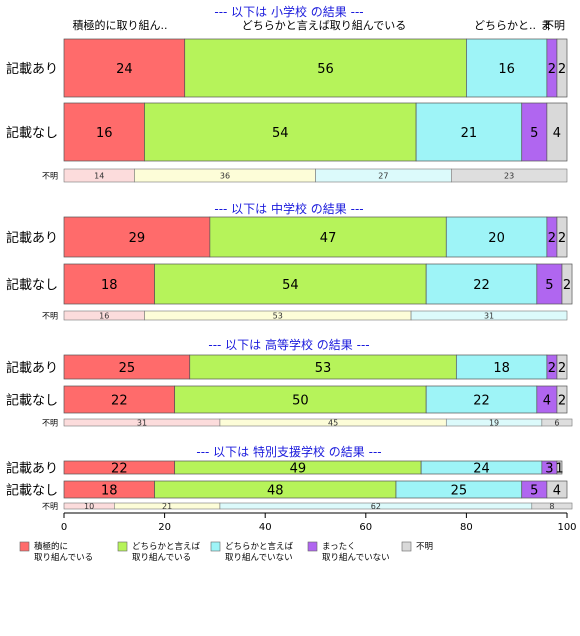  Describe the element at coordinates (120, 25) in the screenshot. I see `category-header: 積極的に取り組ん..` at that location.